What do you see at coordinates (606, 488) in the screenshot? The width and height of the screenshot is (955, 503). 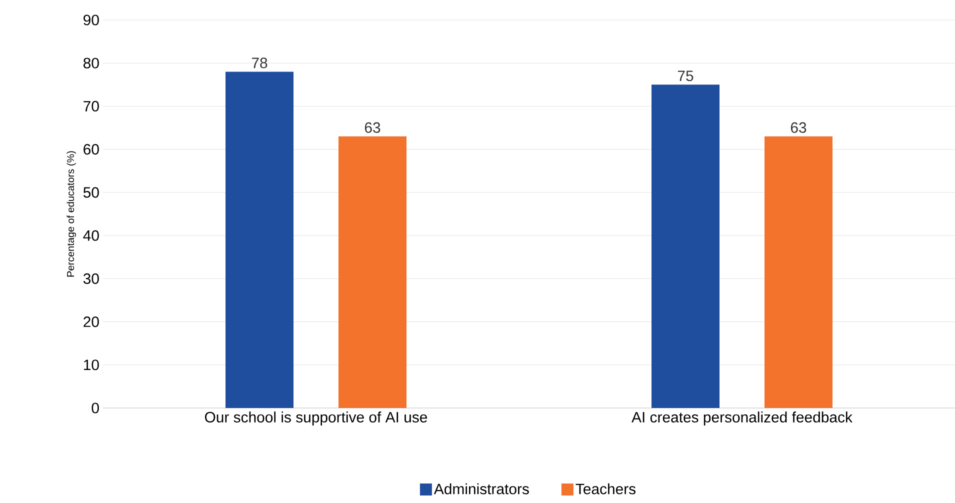 I see `legend-label: Teachers` at bounding box center [606, 488].